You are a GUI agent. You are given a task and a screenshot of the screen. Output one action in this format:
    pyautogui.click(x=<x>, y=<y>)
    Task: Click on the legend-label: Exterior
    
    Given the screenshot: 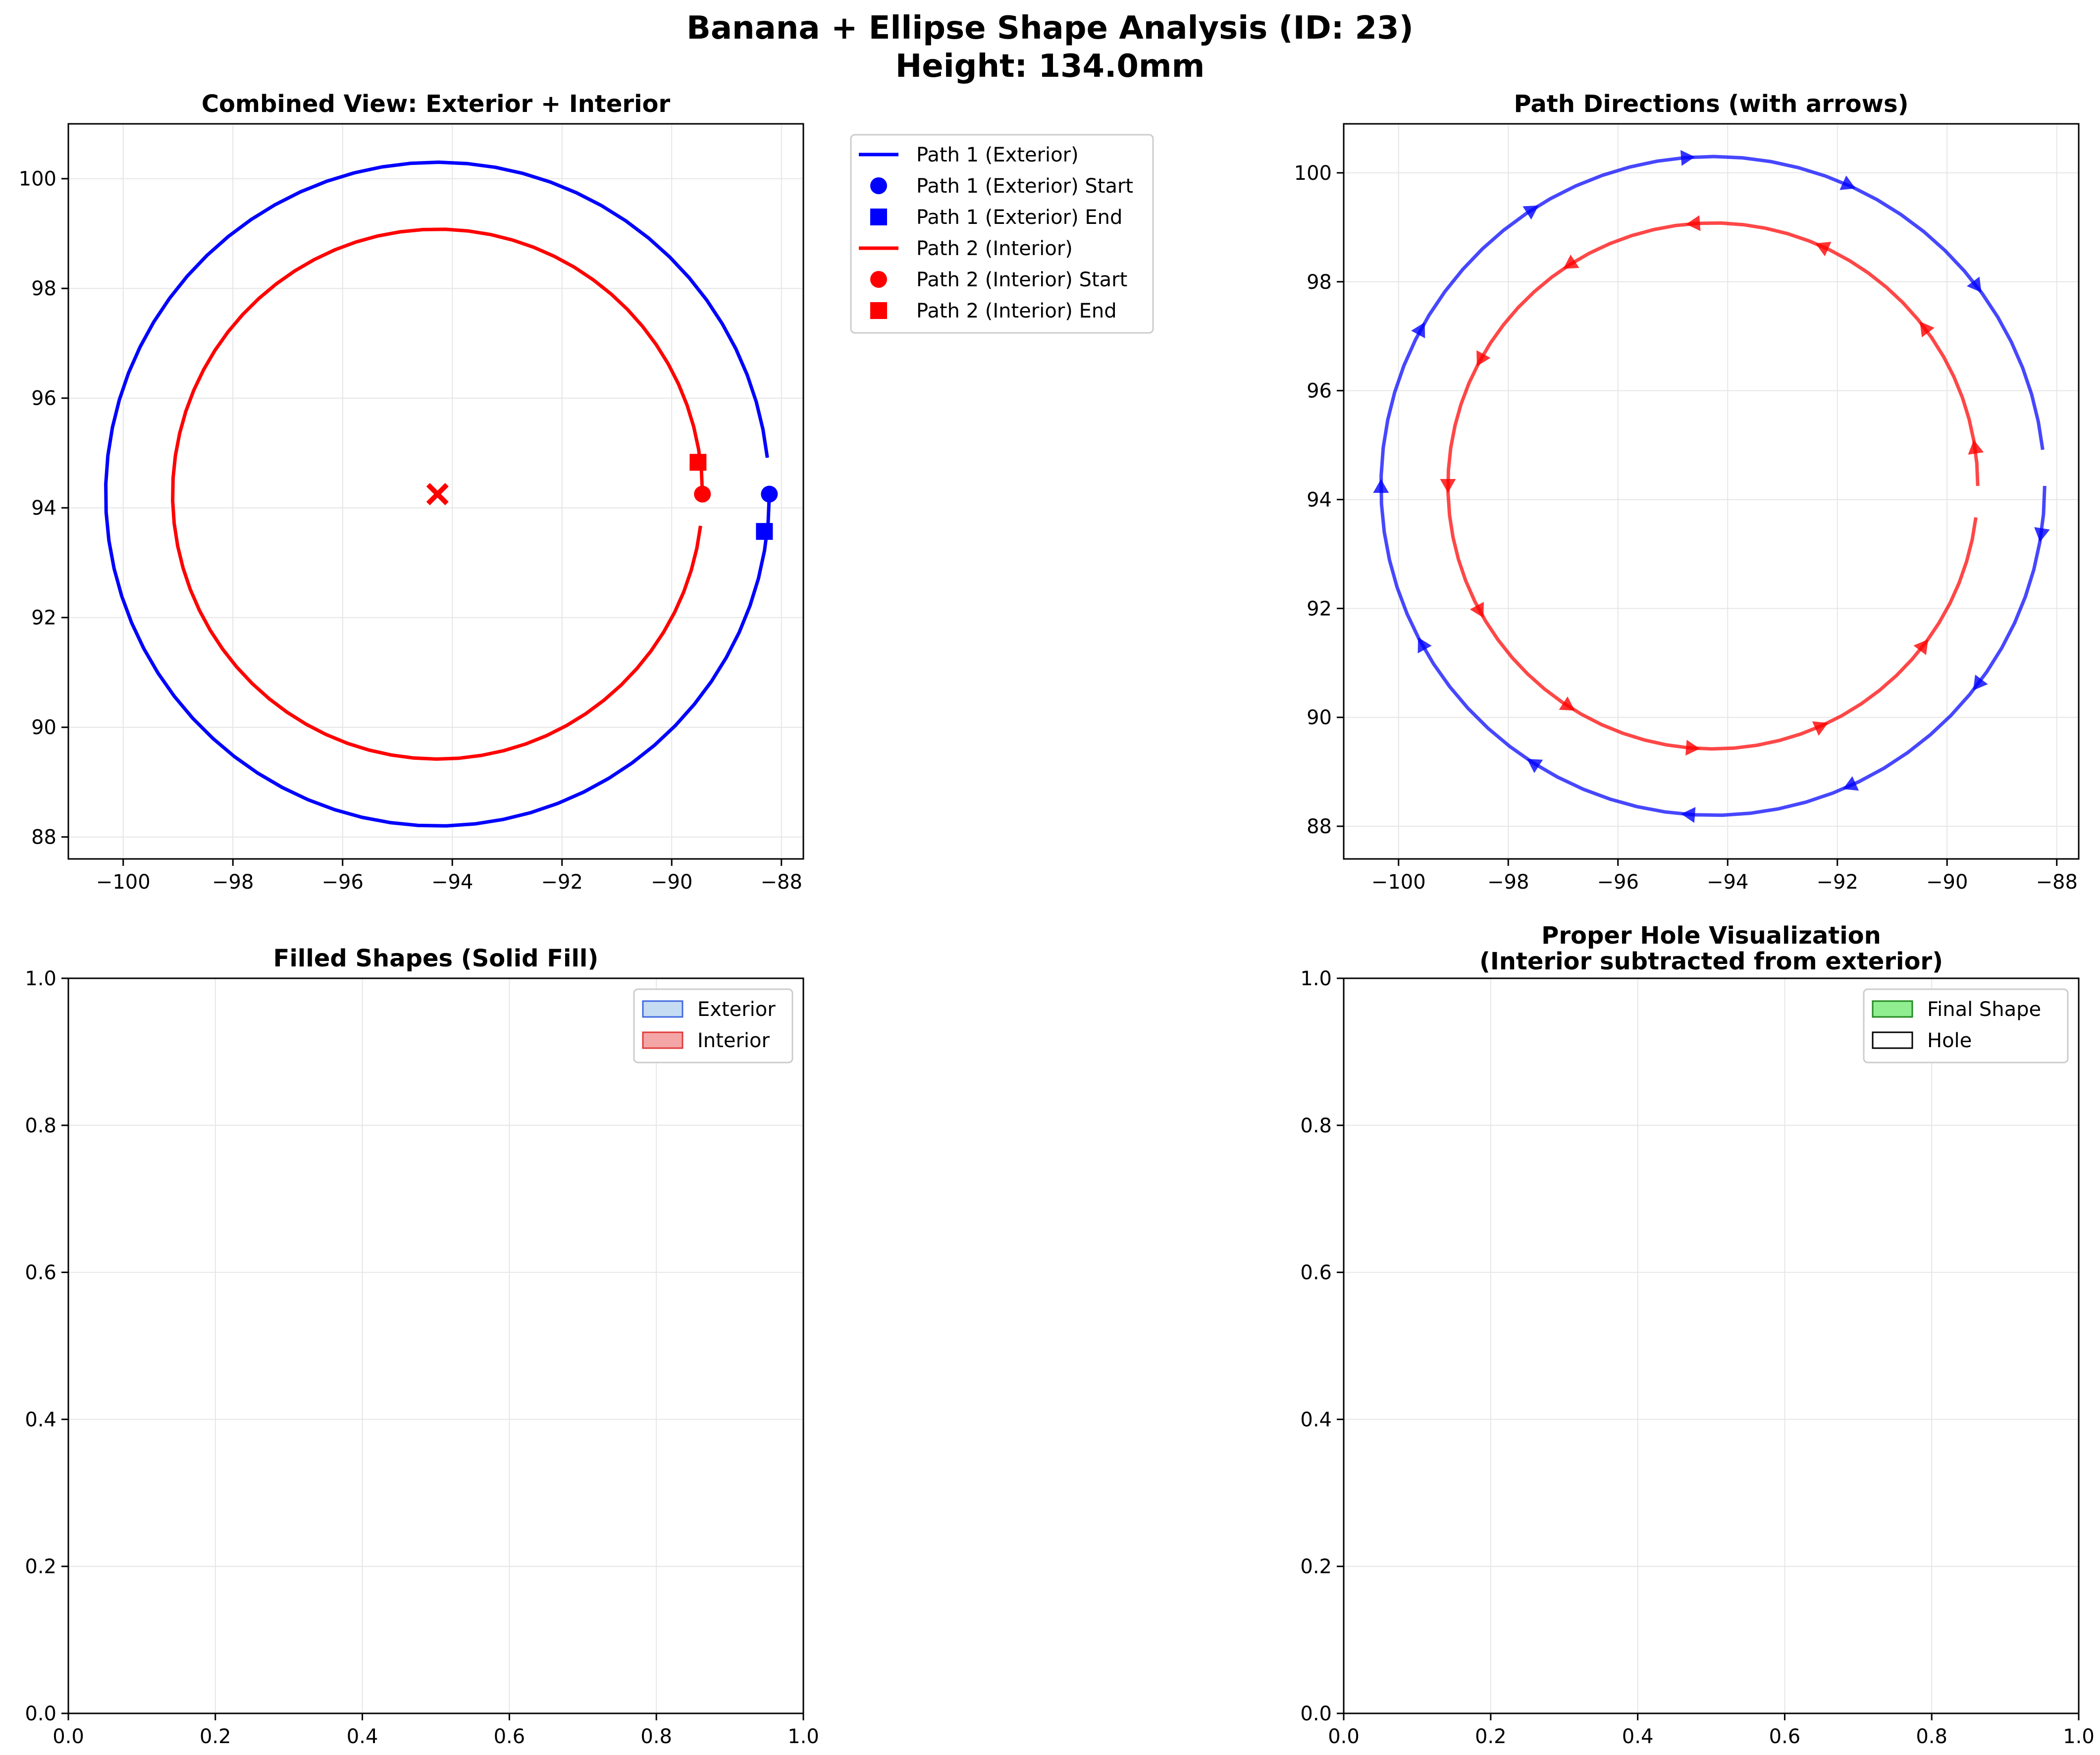 What is the action you would take?
    pyautogui.click(x=736, y=1010)
    